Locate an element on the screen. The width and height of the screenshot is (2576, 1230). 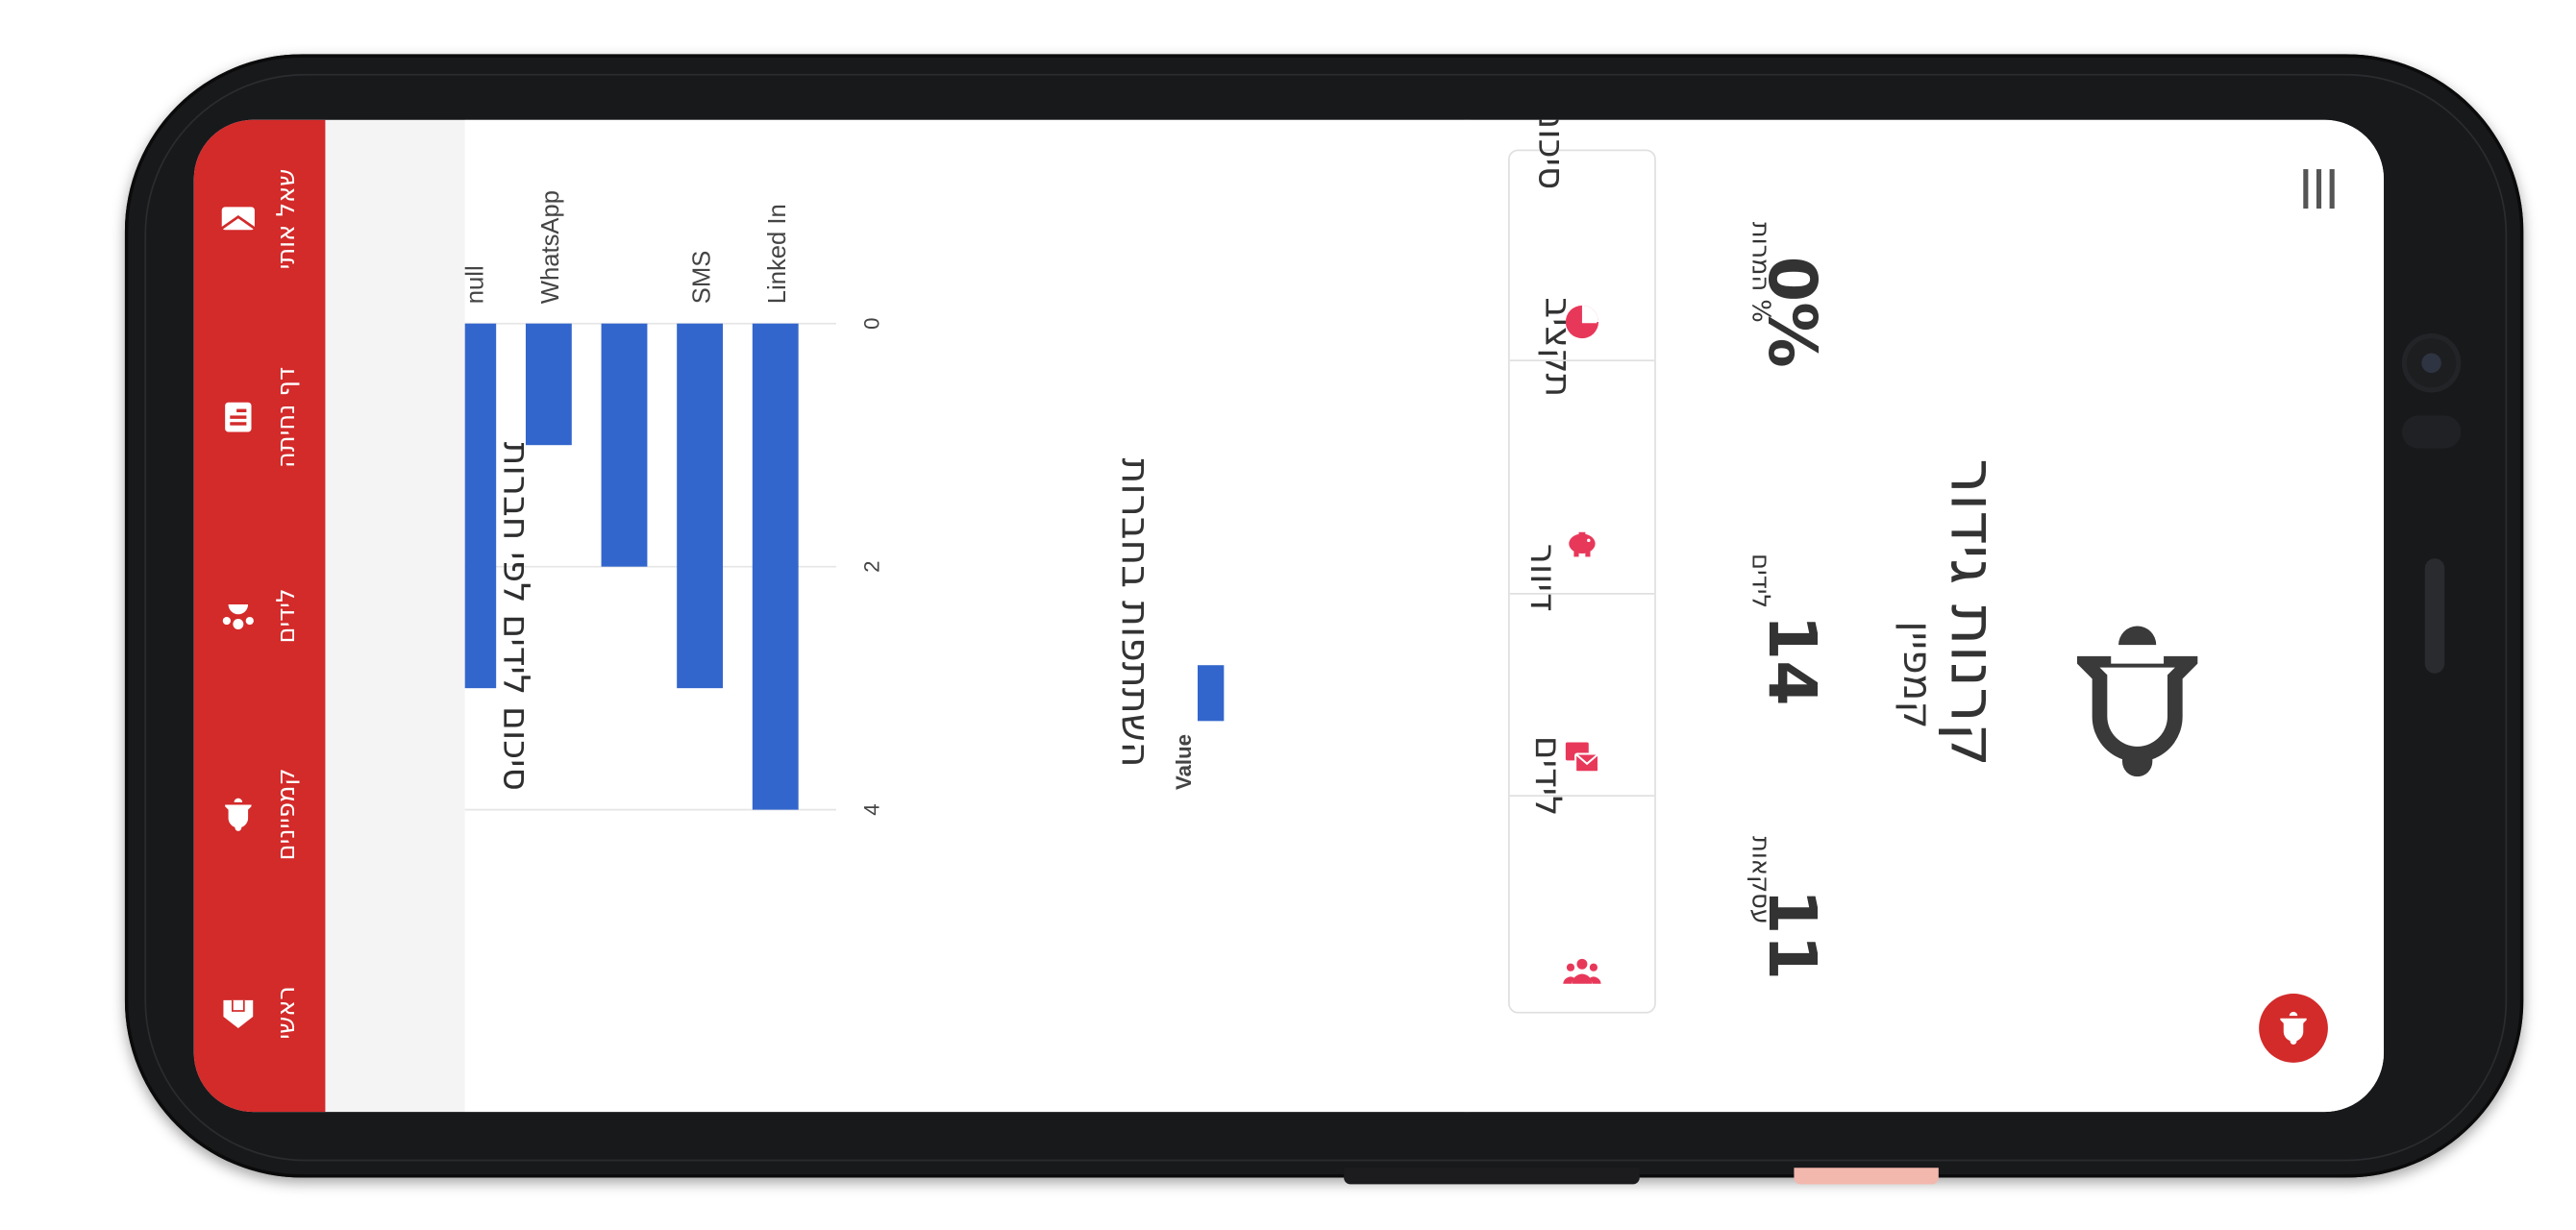
nav-item-home: ראשי is located at coordinates (260, 1013).